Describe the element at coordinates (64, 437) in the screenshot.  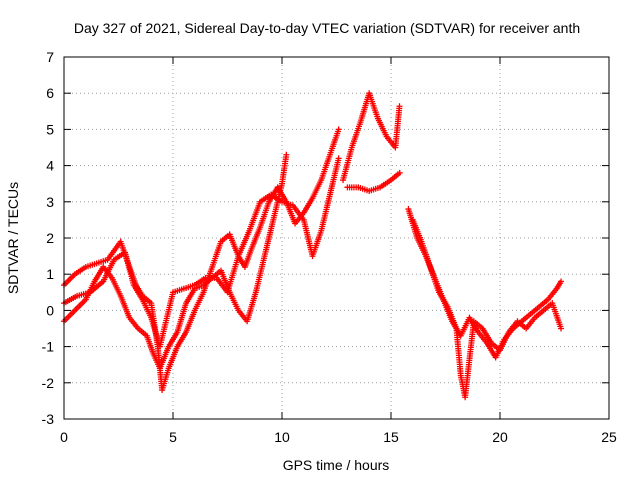
I see `x-tick-label: 0` at that location.